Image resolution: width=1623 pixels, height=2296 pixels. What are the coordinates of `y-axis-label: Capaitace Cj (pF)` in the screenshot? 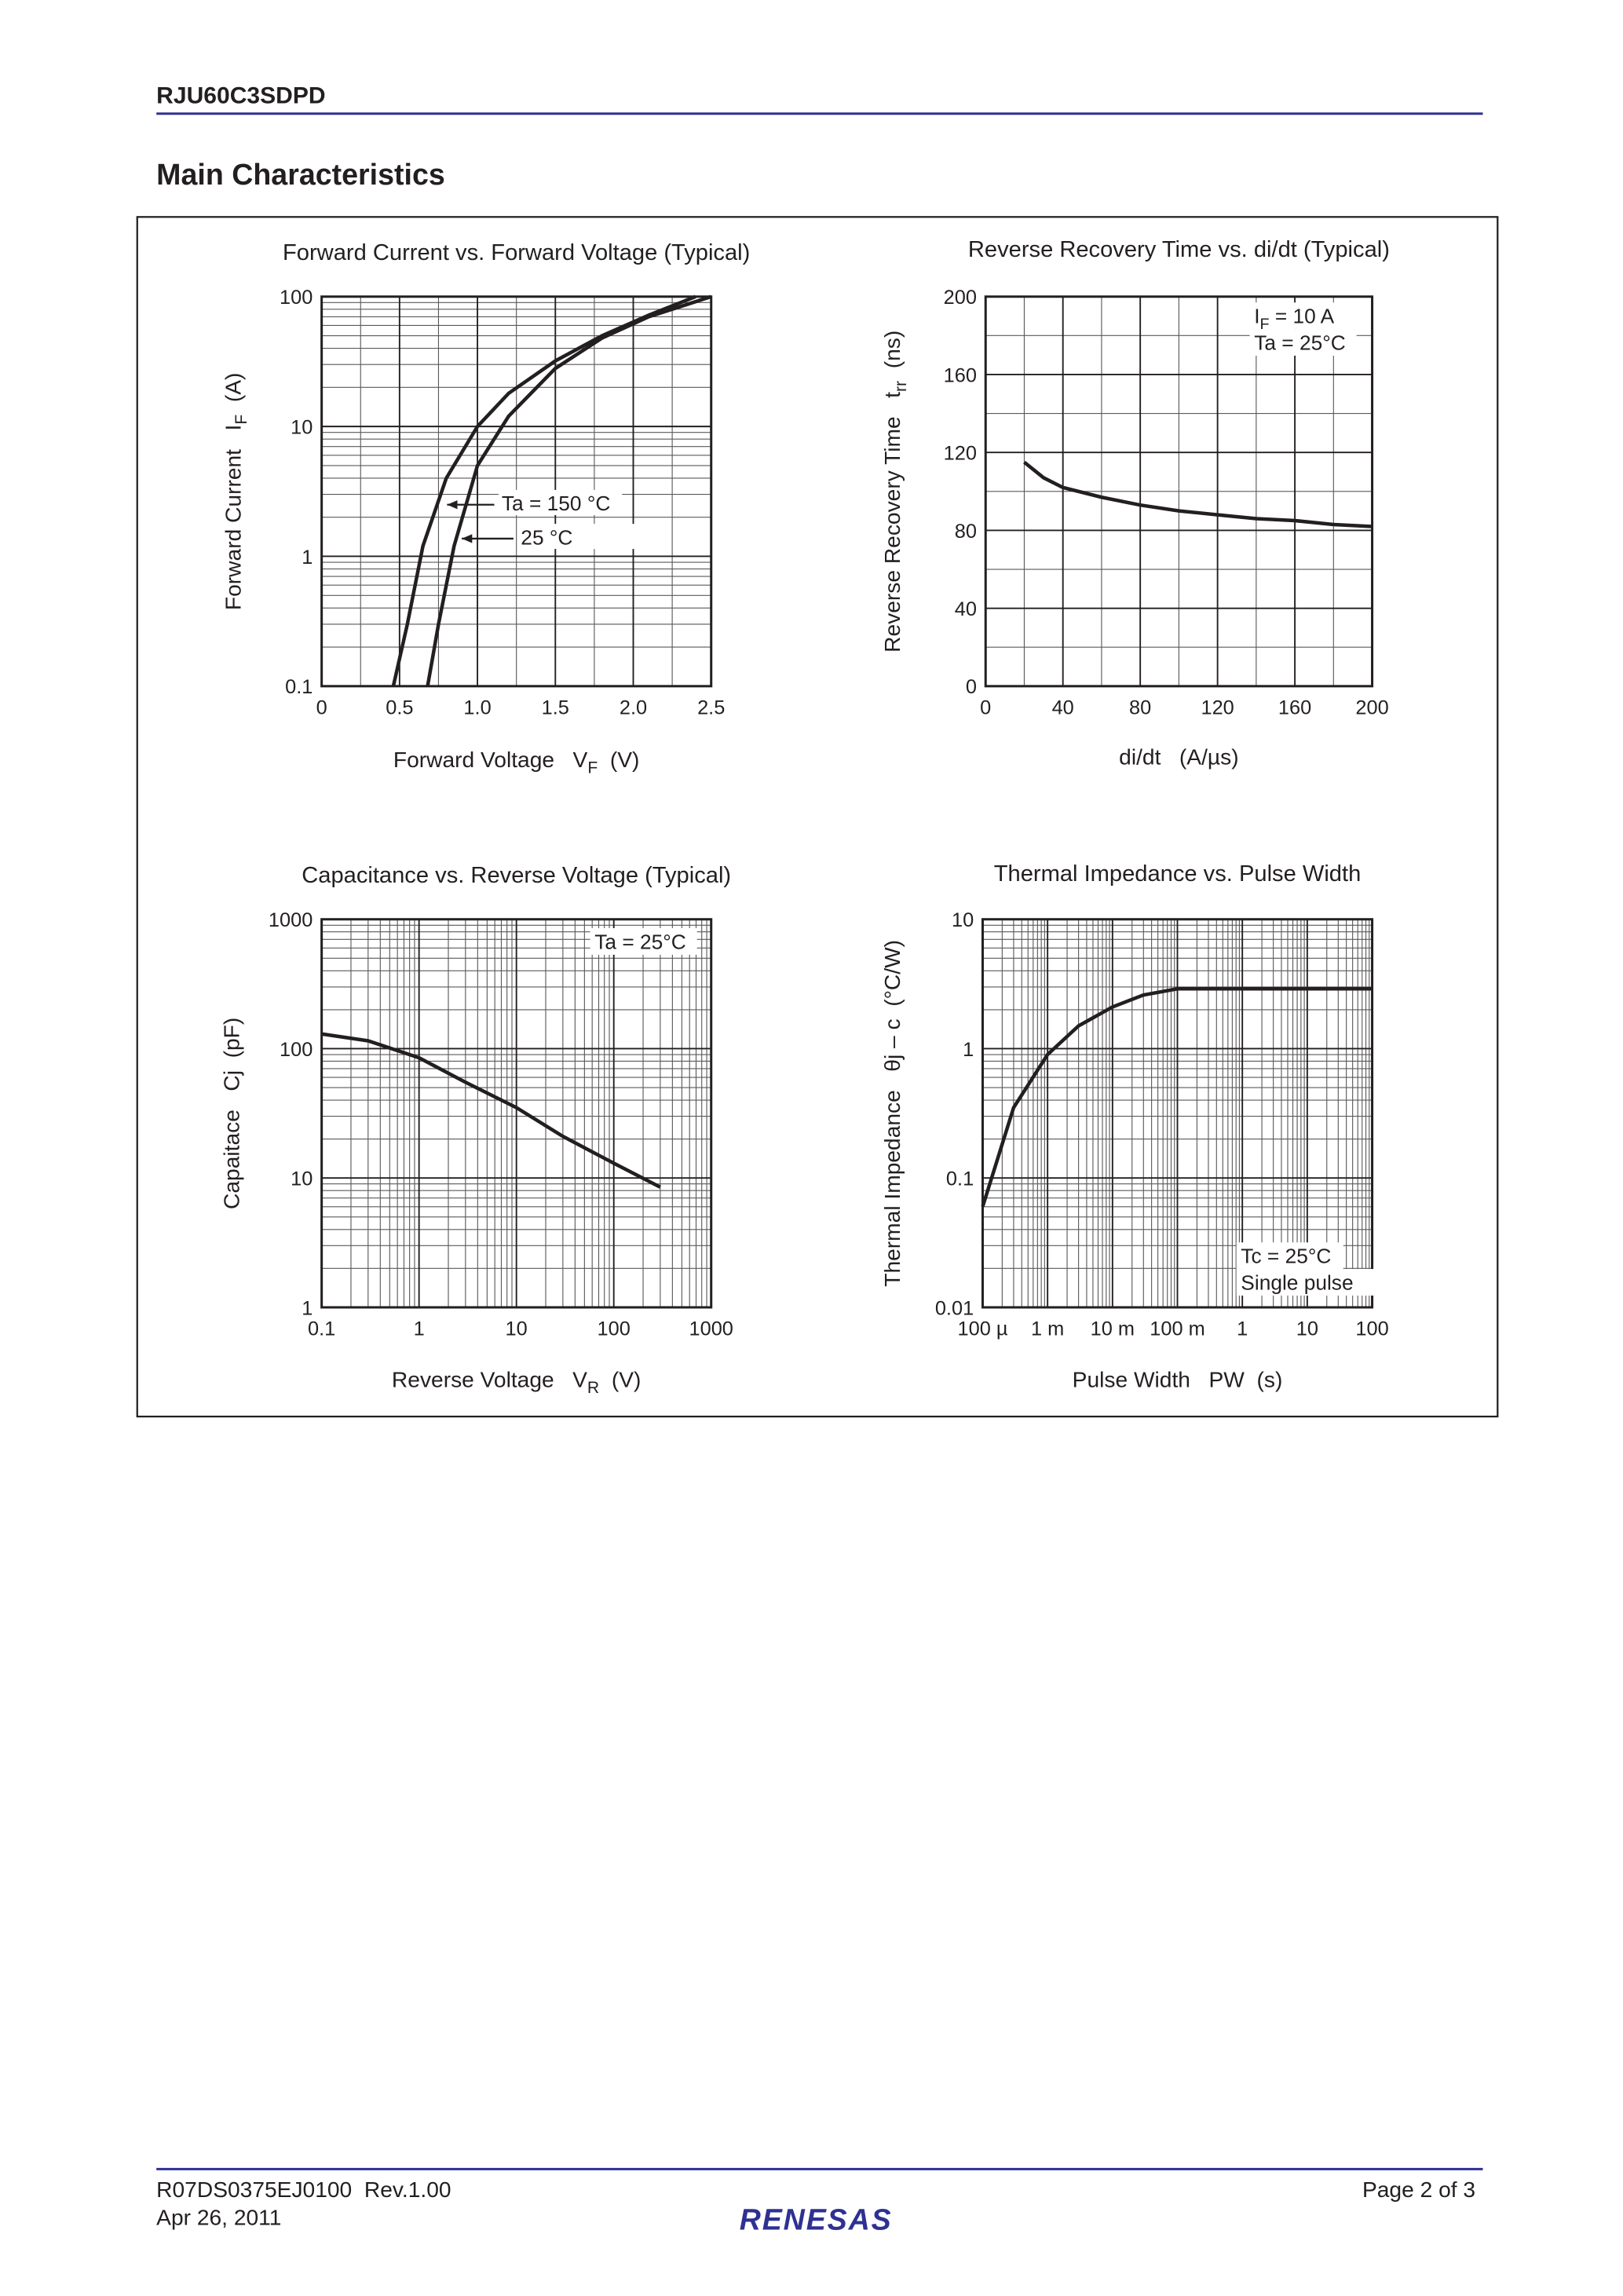 It's located at (230, 1113).